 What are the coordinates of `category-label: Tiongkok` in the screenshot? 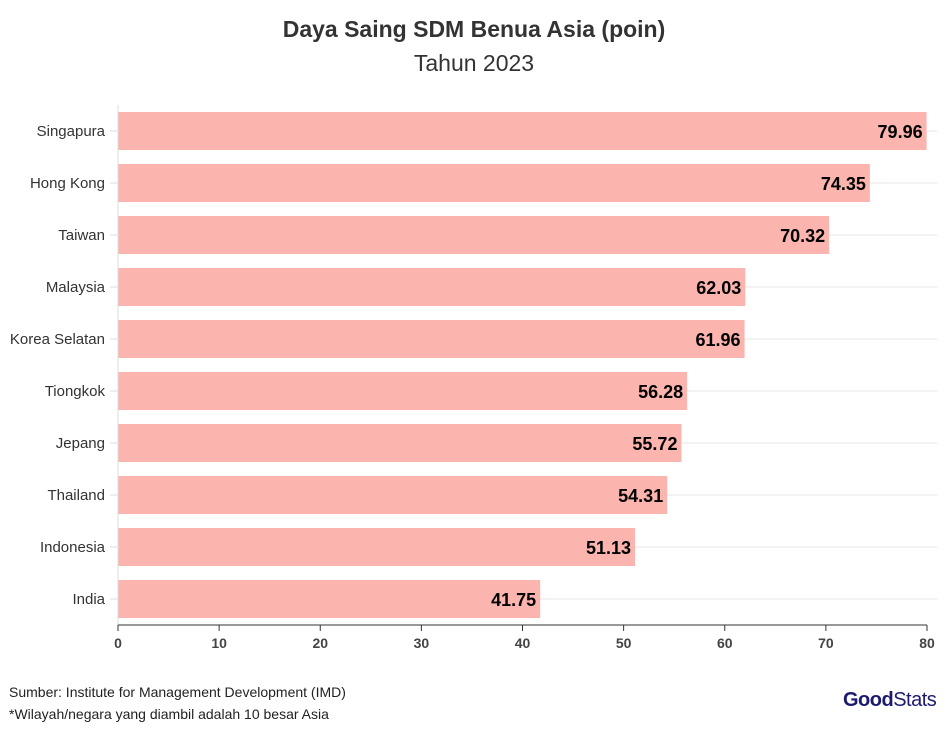 It's located at (75, 391).